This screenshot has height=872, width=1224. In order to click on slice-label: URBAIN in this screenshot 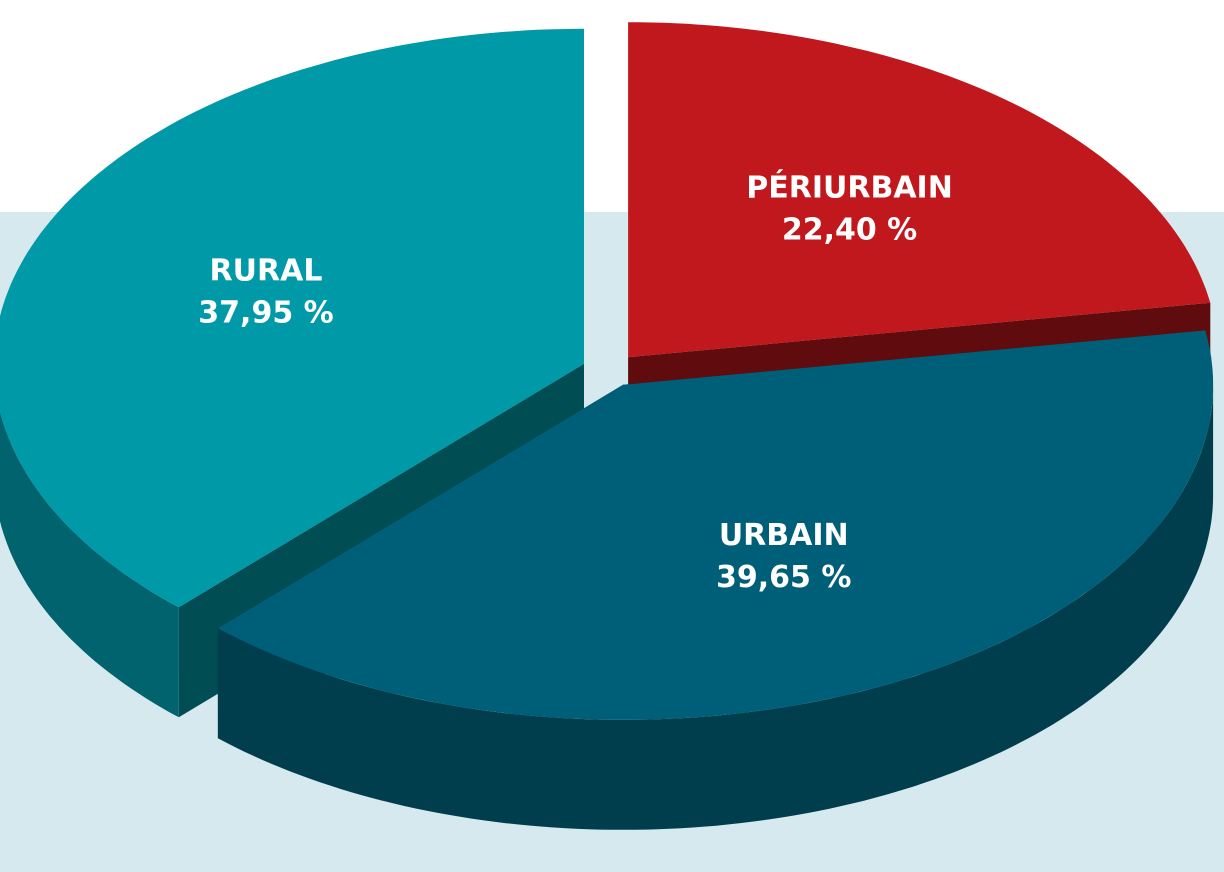, I will do `click(784, 535)`.